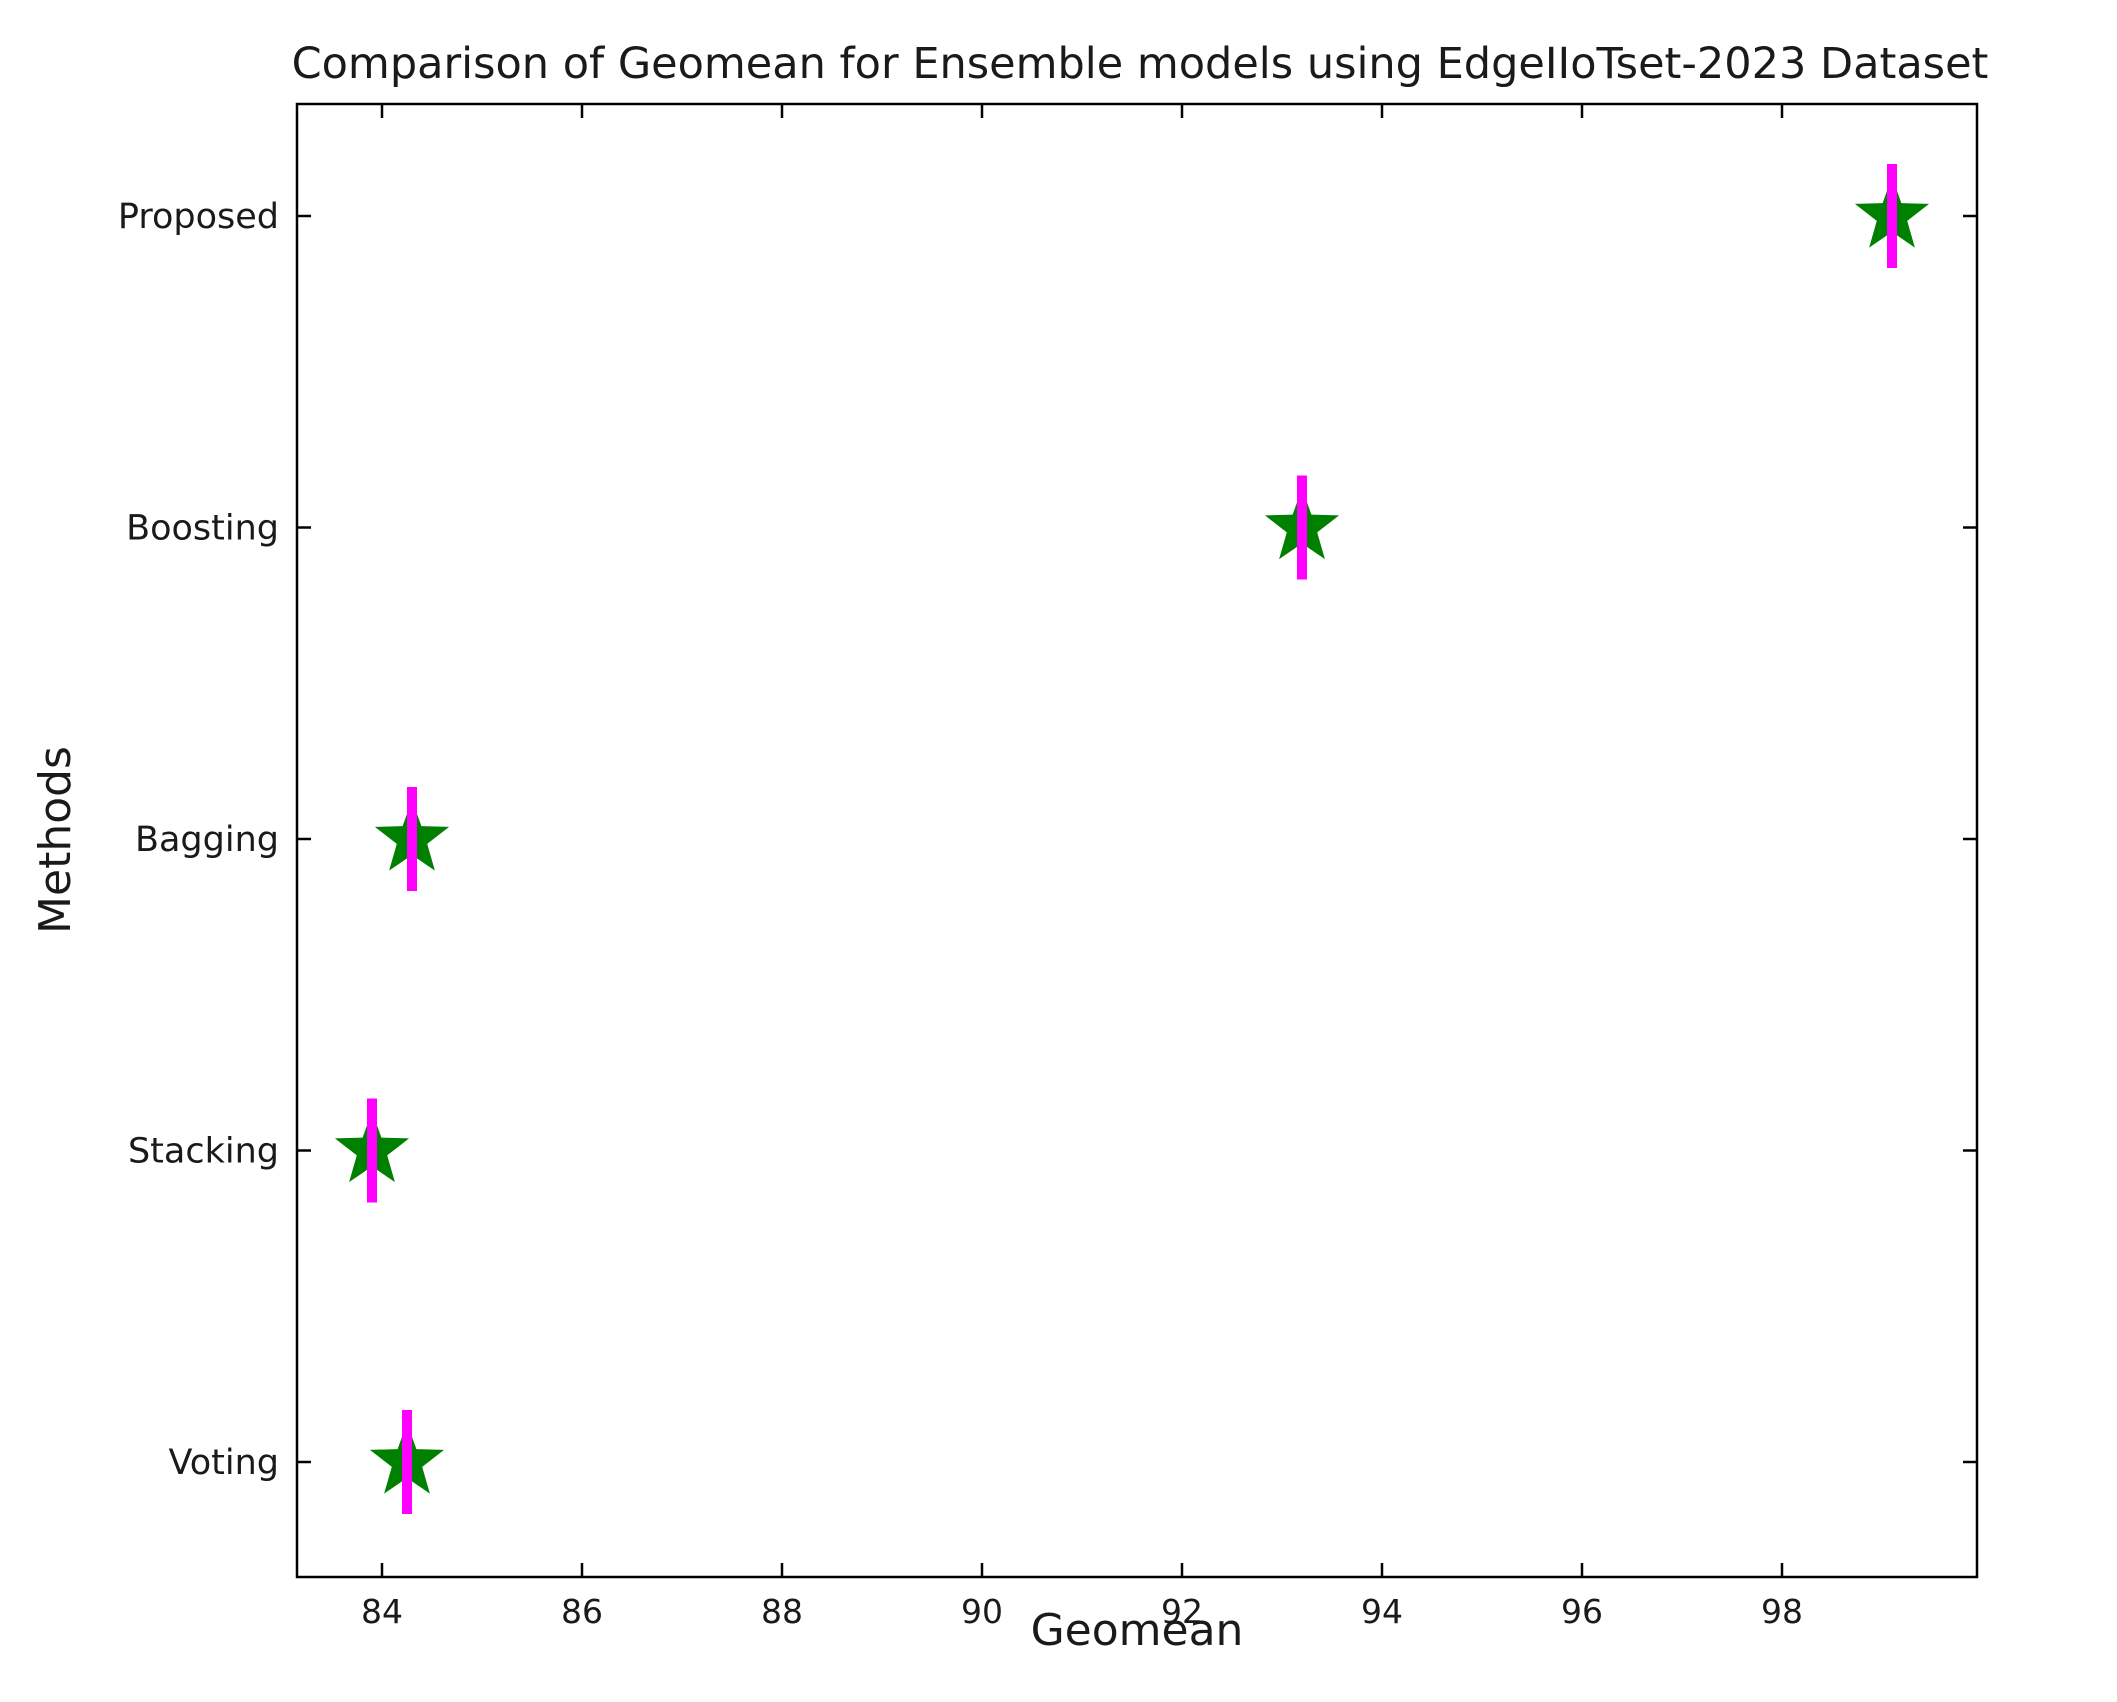 The image size is (2117, 1702). Describe the element at coordinates (782, 1611) in the screenshot. I see `x-tick-label: 88` at that location.